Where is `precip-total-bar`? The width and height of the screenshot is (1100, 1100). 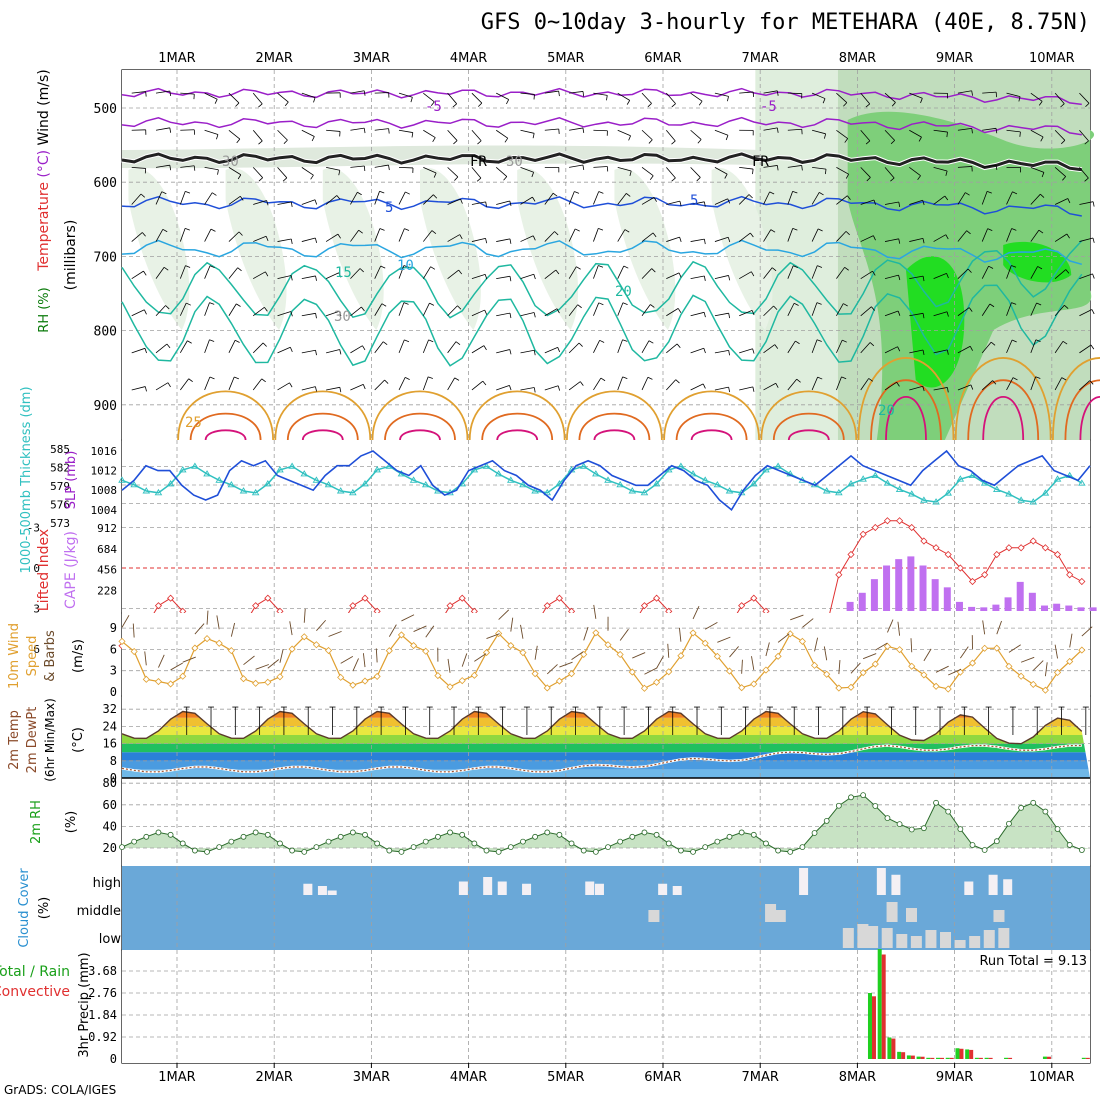 precip-total-bar is located at coordinates (1083, 1058).